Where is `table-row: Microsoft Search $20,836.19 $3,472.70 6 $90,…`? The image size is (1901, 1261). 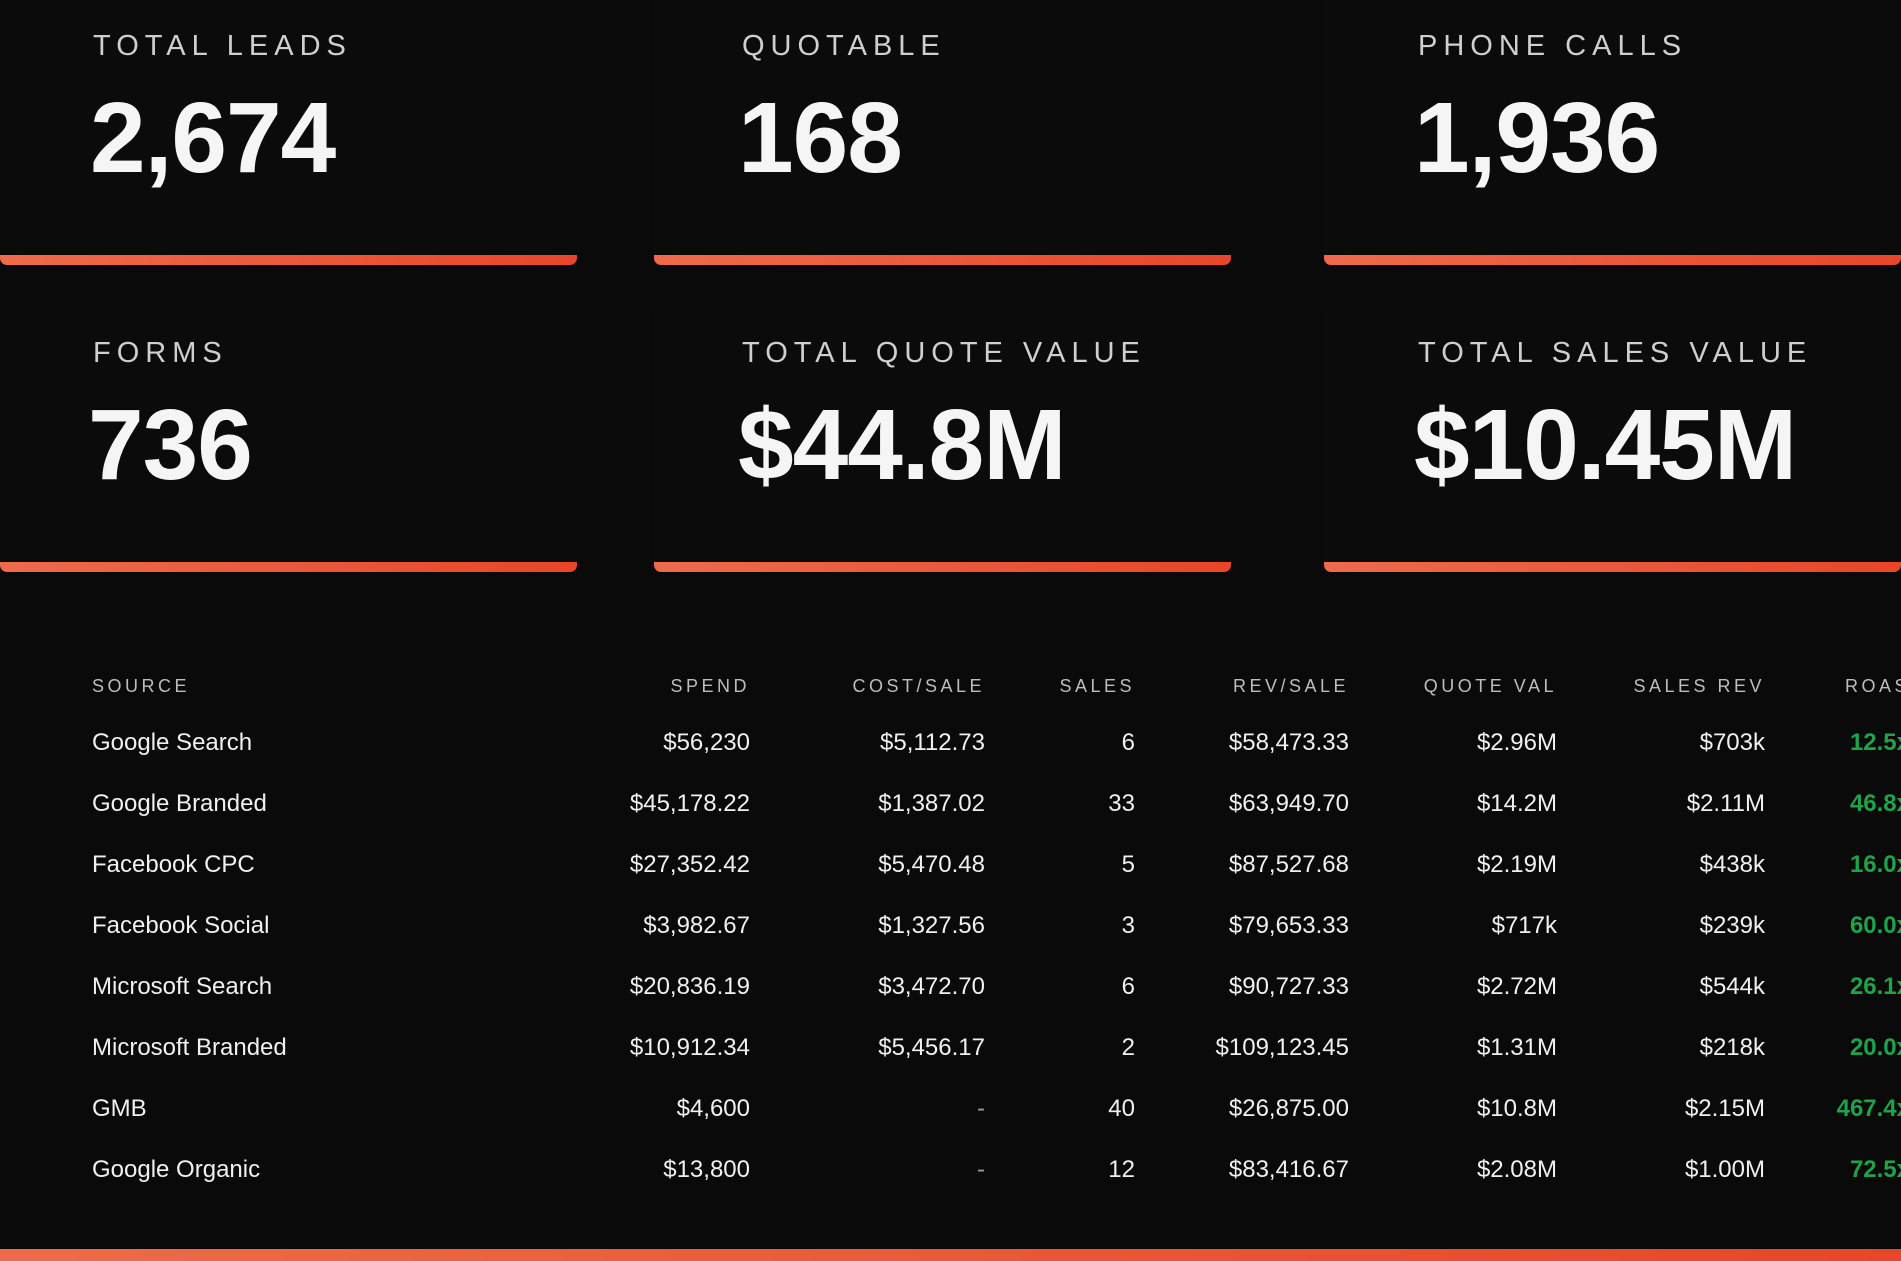 table-row: Microsoft Search $20,836.19 $3,472.70 6 $90,… is located at coordinates (996, 986).